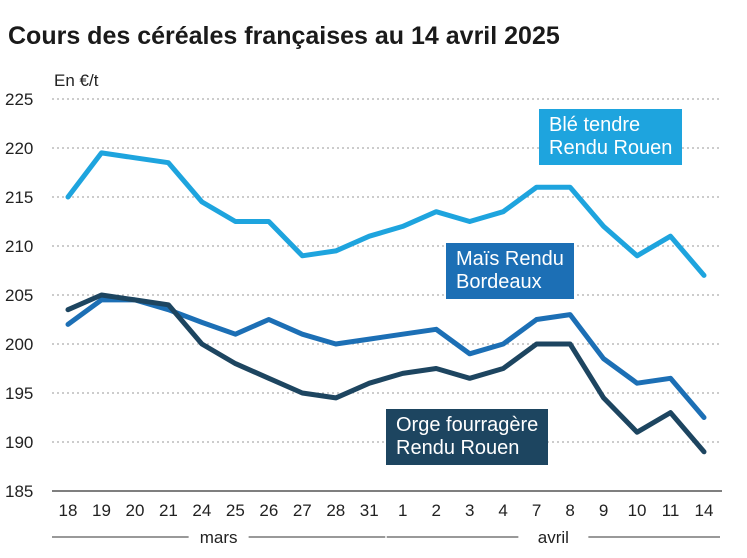  What do you see at coordinates (569, 510) in the screenshot?
I see `x-tick-label: 8` at bounding box center [569, 510].